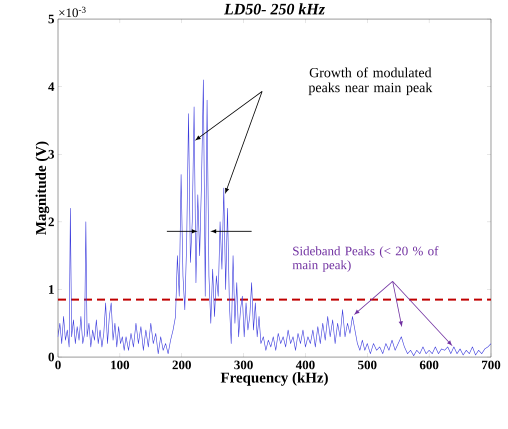 The height and width of the screenshot is (429, 508). I want to click on x-axis-title: Frequency (kHz), so click(274, 379).